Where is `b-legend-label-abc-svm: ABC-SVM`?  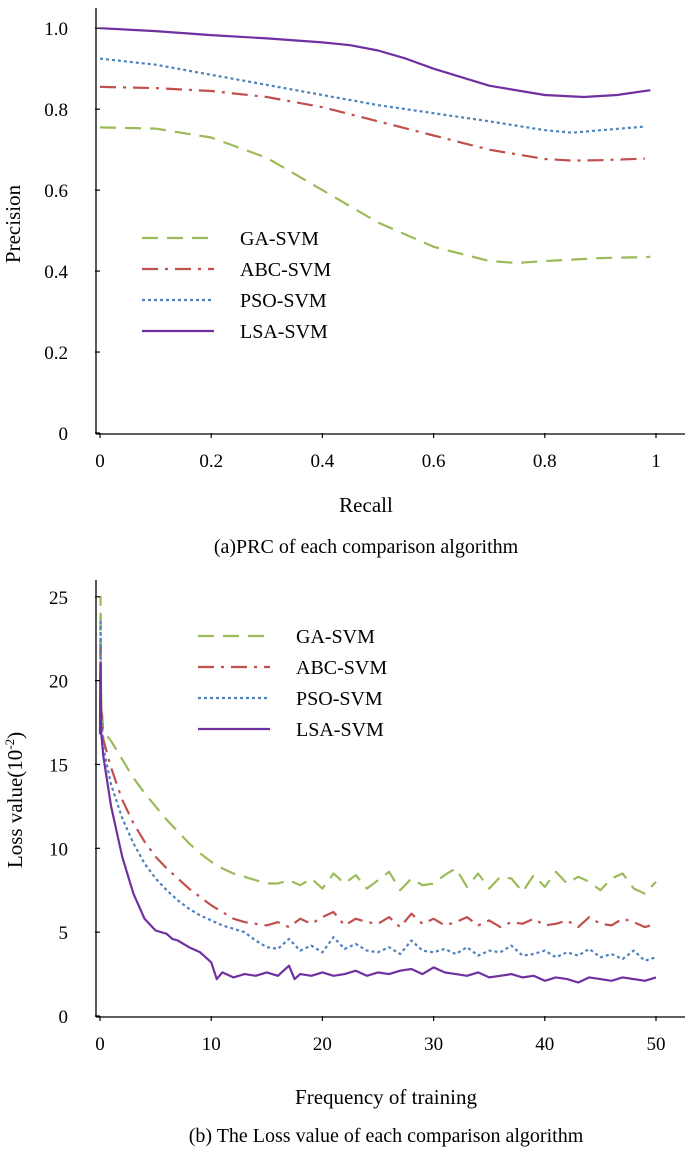
b-legend-label-abc-svm: ABC-SVM is located at coordinates (341, 668).